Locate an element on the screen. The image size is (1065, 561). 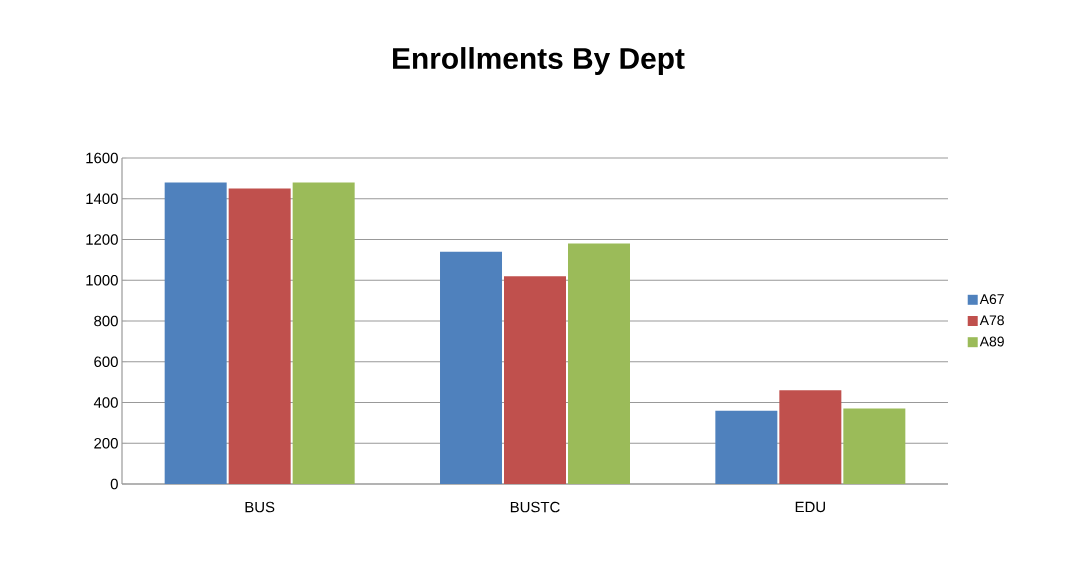
x-tick-label: BUSTC is located at coordinates (535, 507).